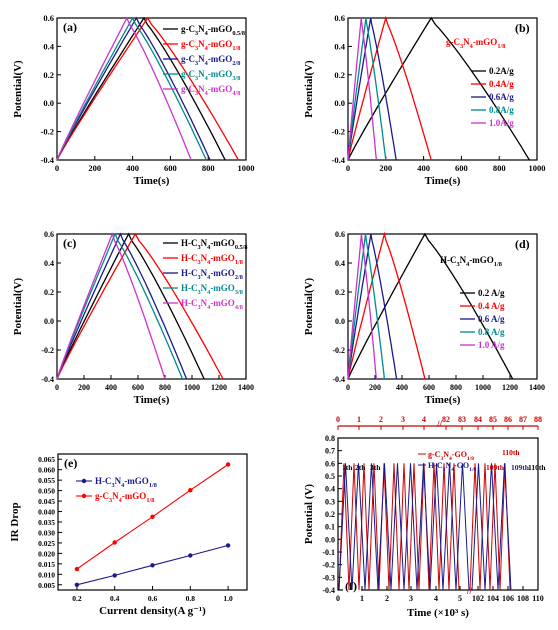  Describe the element at coordinates (46, 501) in the screenshot. I see `y-tick-label: 0.045` at that location.